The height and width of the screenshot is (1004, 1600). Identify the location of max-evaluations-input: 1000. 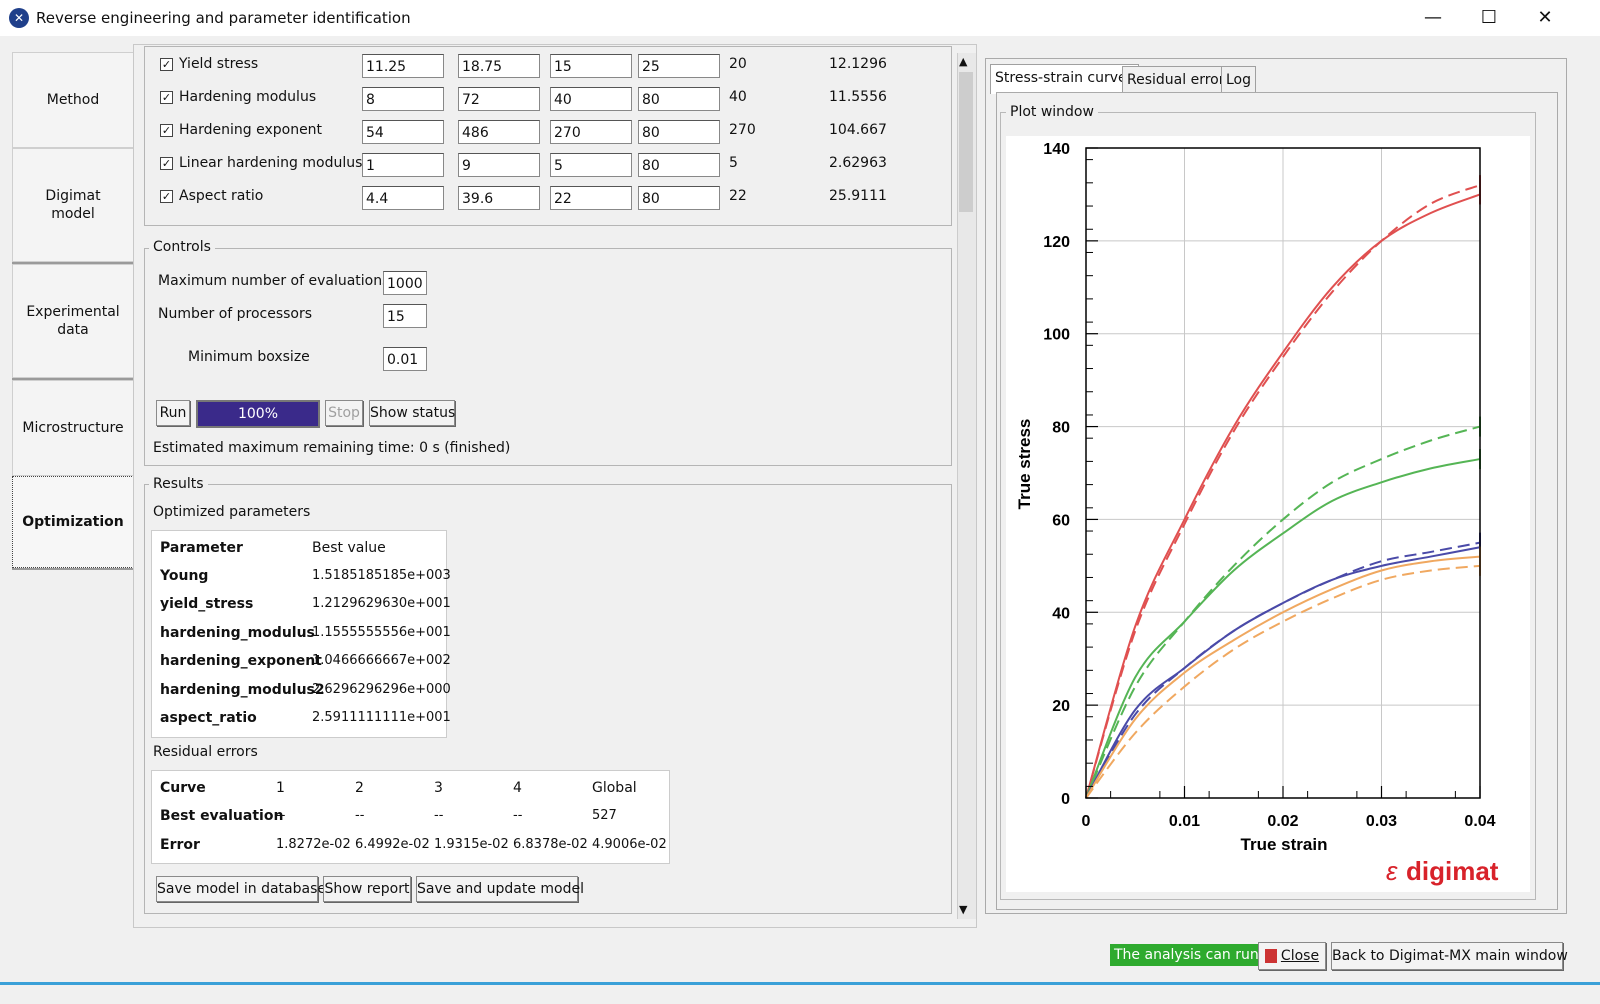
(405, 283).